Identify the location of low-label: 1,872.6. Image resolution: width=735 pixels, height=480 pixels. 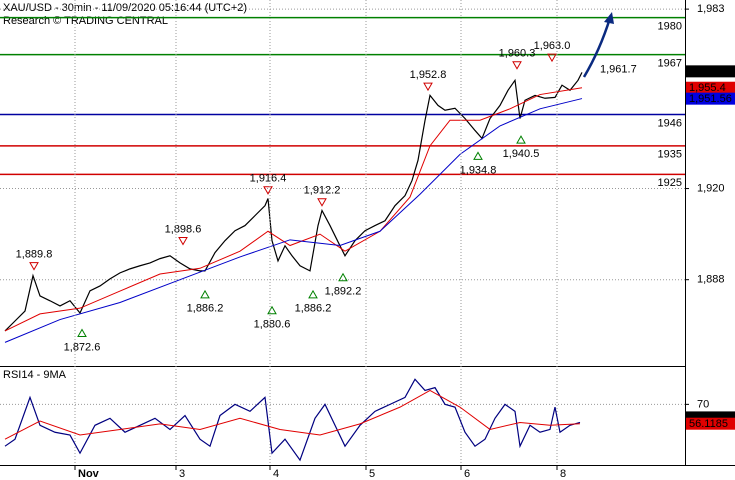
(82, 347).